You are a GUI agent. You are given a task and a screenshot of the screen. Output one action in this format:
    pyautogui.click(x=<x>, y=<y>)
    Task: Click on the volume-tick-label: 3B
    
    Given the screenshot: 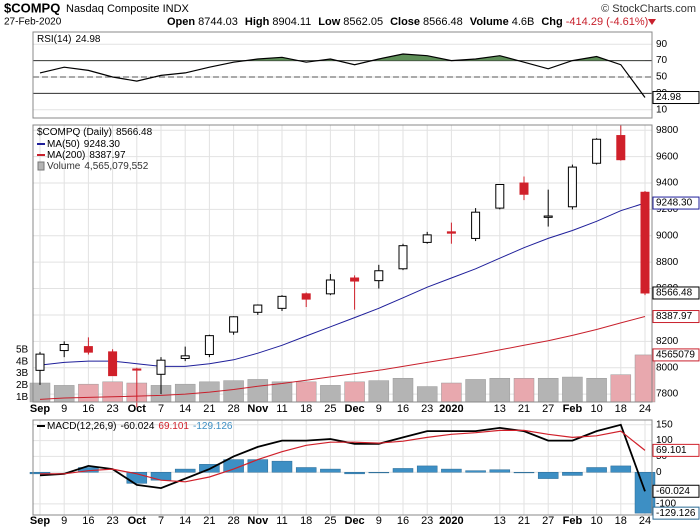 What is the action you would take?
    pyautogui.click(x=22, y=373)
    